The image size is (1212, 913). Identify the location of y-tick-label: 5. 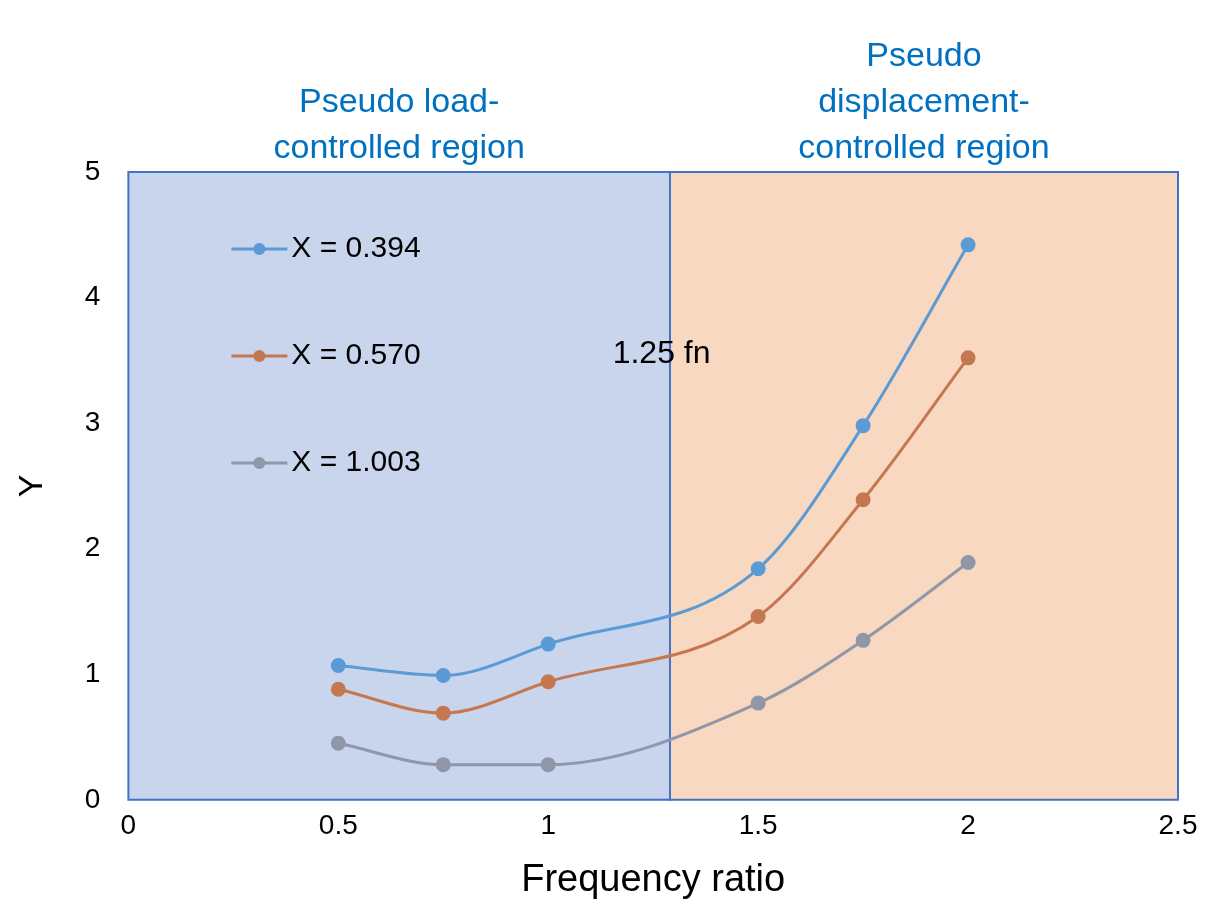
(92, 170).